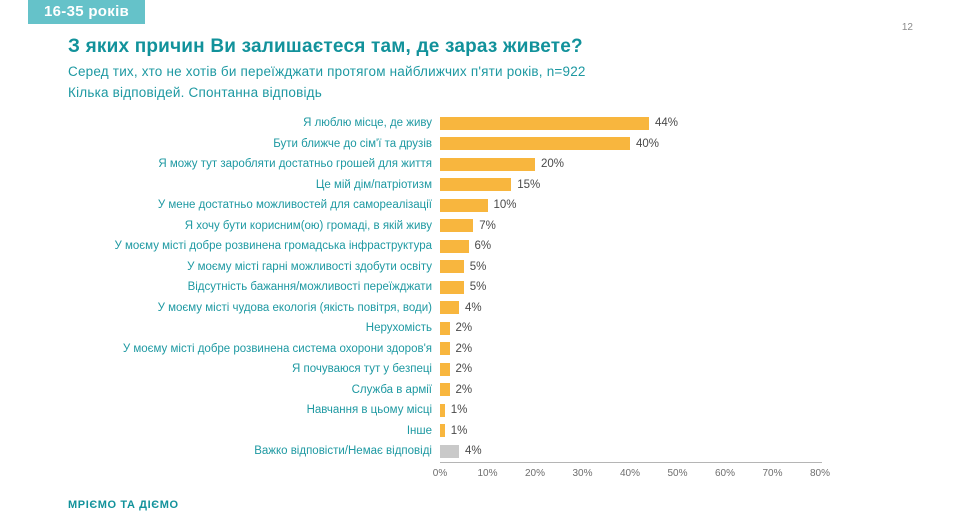 The image size is (958, 531). Describe the element at coordinates (473, 307) in the screenshot. I see `value-label: 4%` at that location.